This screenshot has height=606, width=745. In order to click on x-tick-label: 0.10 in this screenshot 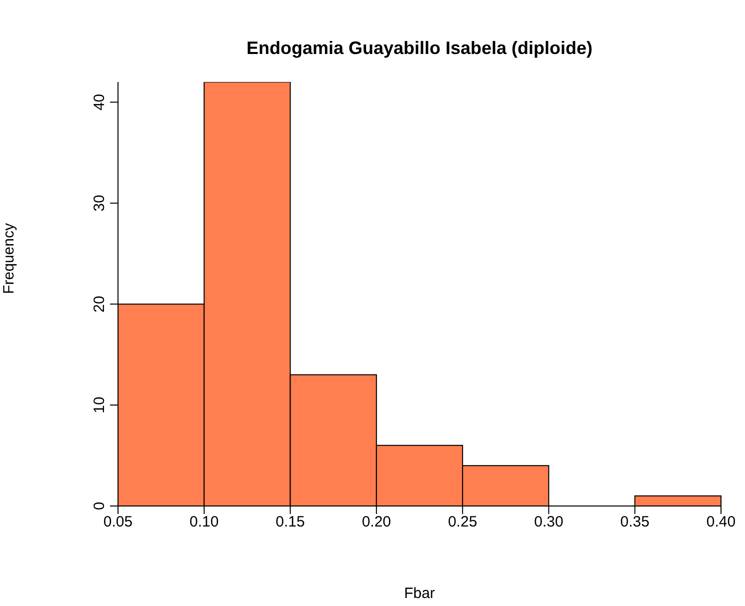, I will do `click(204, 522)`.